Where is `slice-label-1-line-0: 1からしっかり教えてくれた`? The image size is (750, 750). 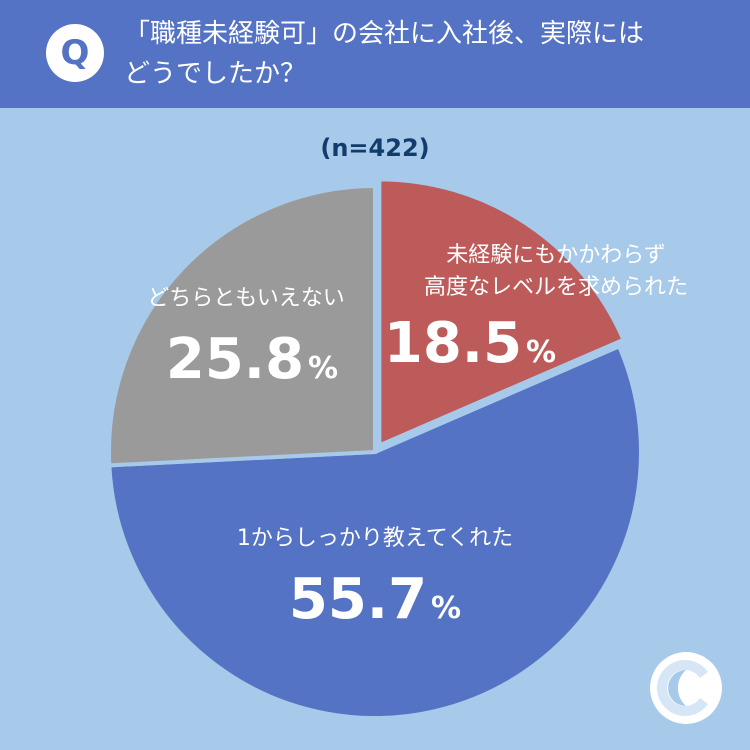
slice-label-1-line-0: 1からしっかり教えてくれた is located at coordinates (375, 538).